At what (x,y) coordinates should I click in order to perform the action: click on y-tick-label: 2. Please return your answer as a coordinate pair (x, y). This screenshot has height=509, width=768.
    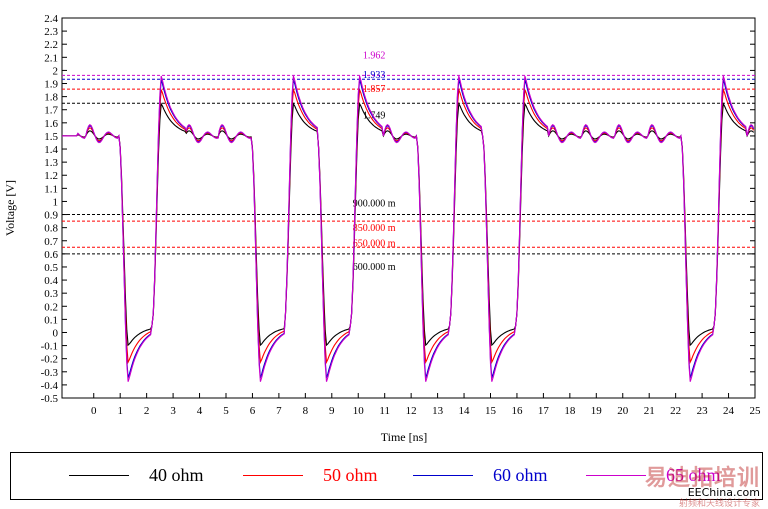
    Looking at the image, I should click on (56, 71).